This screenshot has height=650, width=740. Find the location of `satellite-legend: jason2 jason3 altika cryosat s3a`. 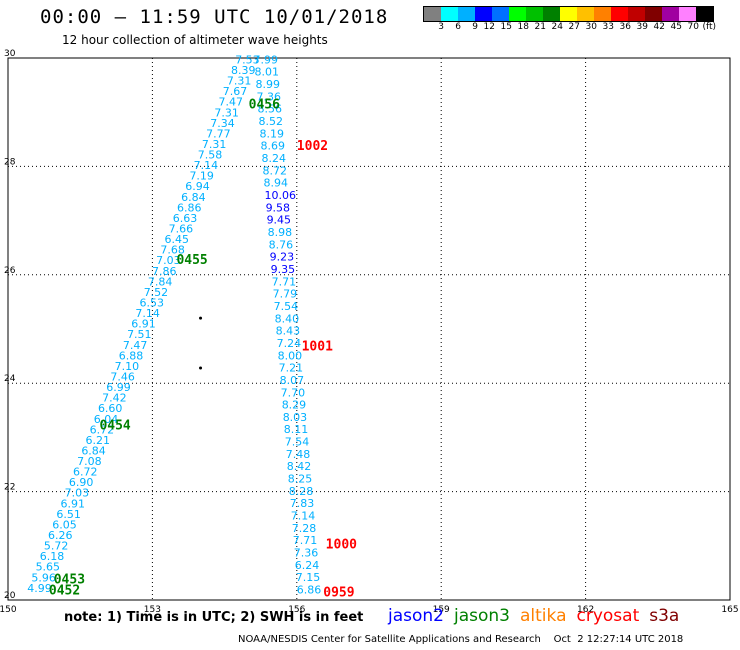

satellite-legend: jason2 jason3 altika cryosat s3a is located at coordinates (538, 616).